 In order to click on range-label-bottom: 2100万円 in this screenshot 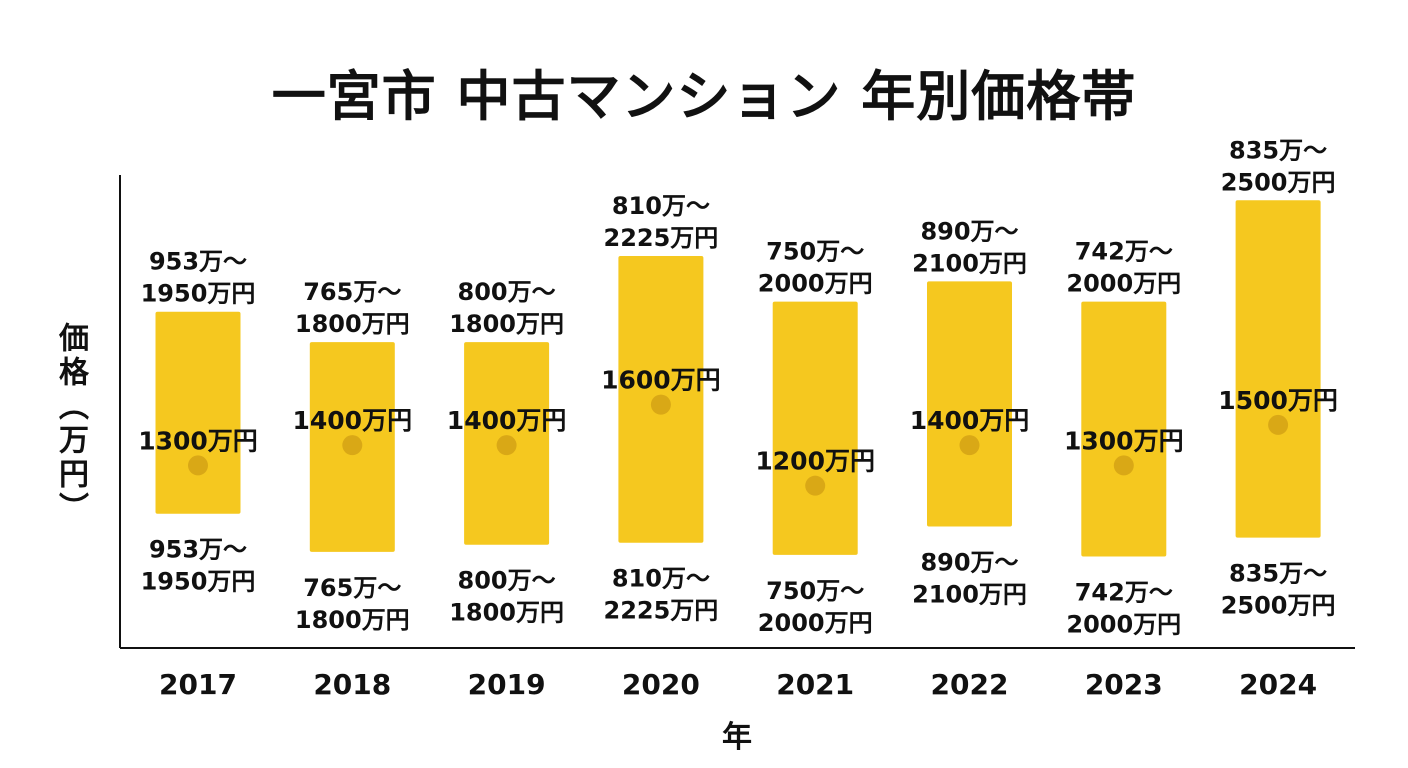, I will do `click(969, 595)`.